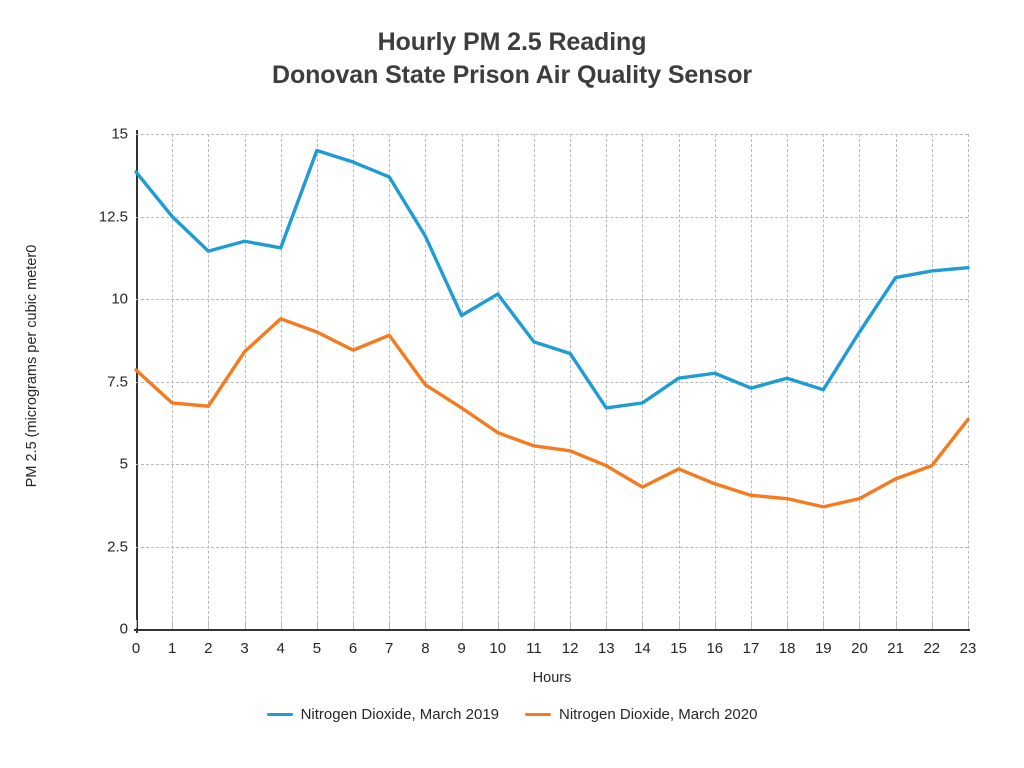 Image resolution: width=1024 pixels, height=768 pixels. I want to click on legend-item-1: Nitrogen Dioxide, March 2019, so click(382, 714).